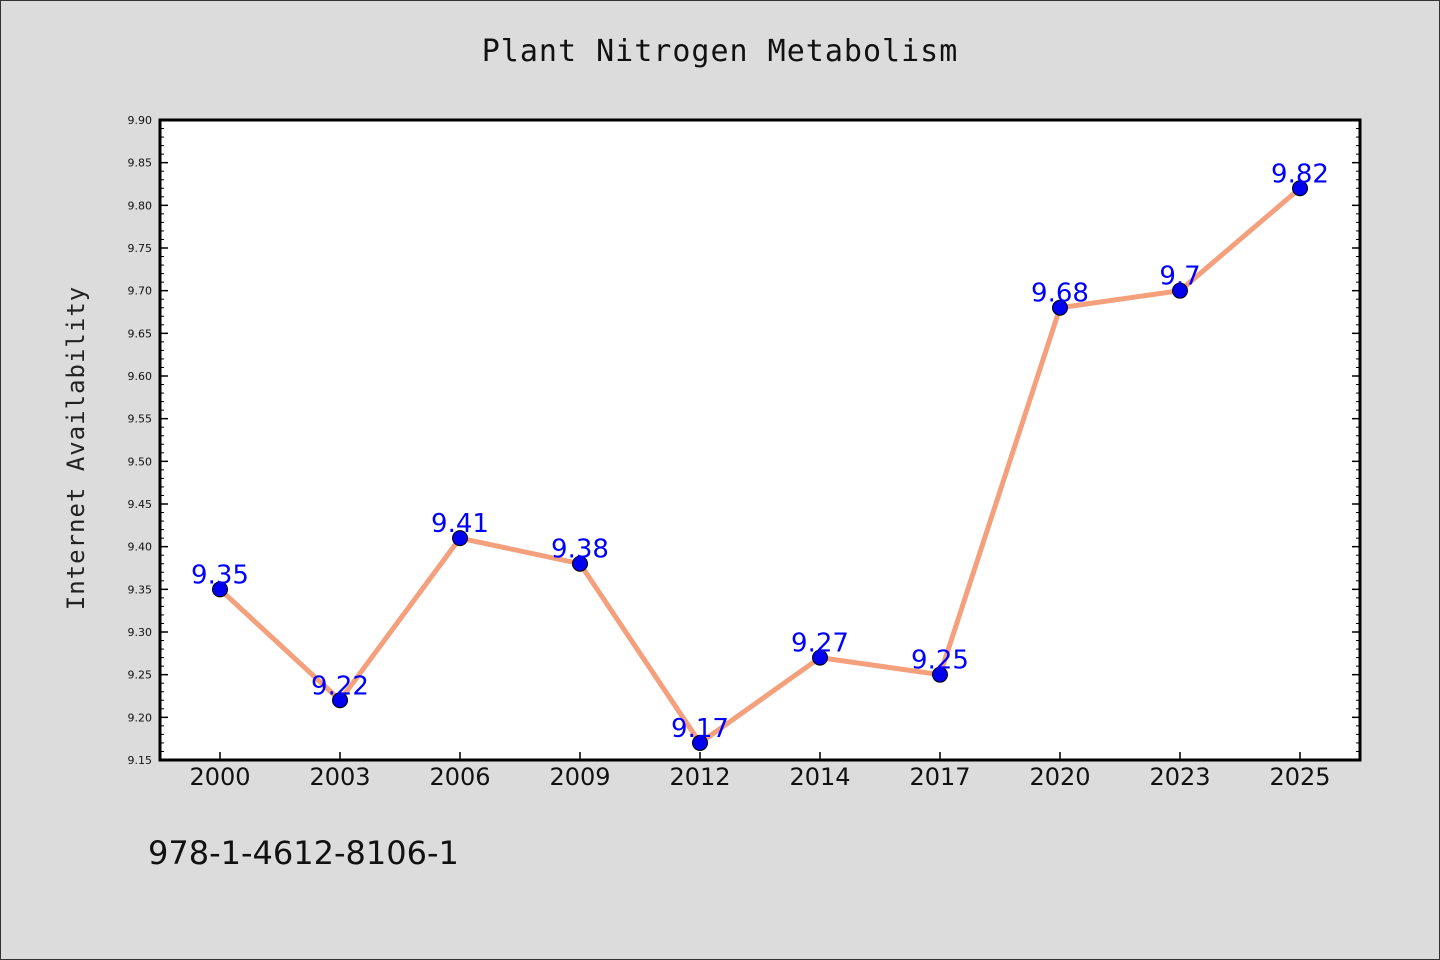  Describe the element at coordinates (699, 777) in the screenshot. I see `x-tick-label: 2012` at that location.